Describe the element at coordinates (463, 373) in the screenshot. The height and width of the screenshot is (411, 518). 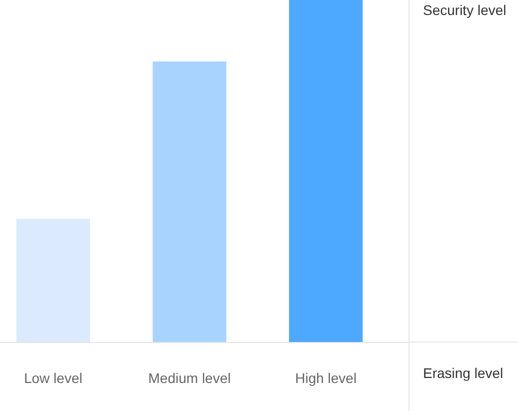
I see `x-axis-title: Erasing level` at that location.